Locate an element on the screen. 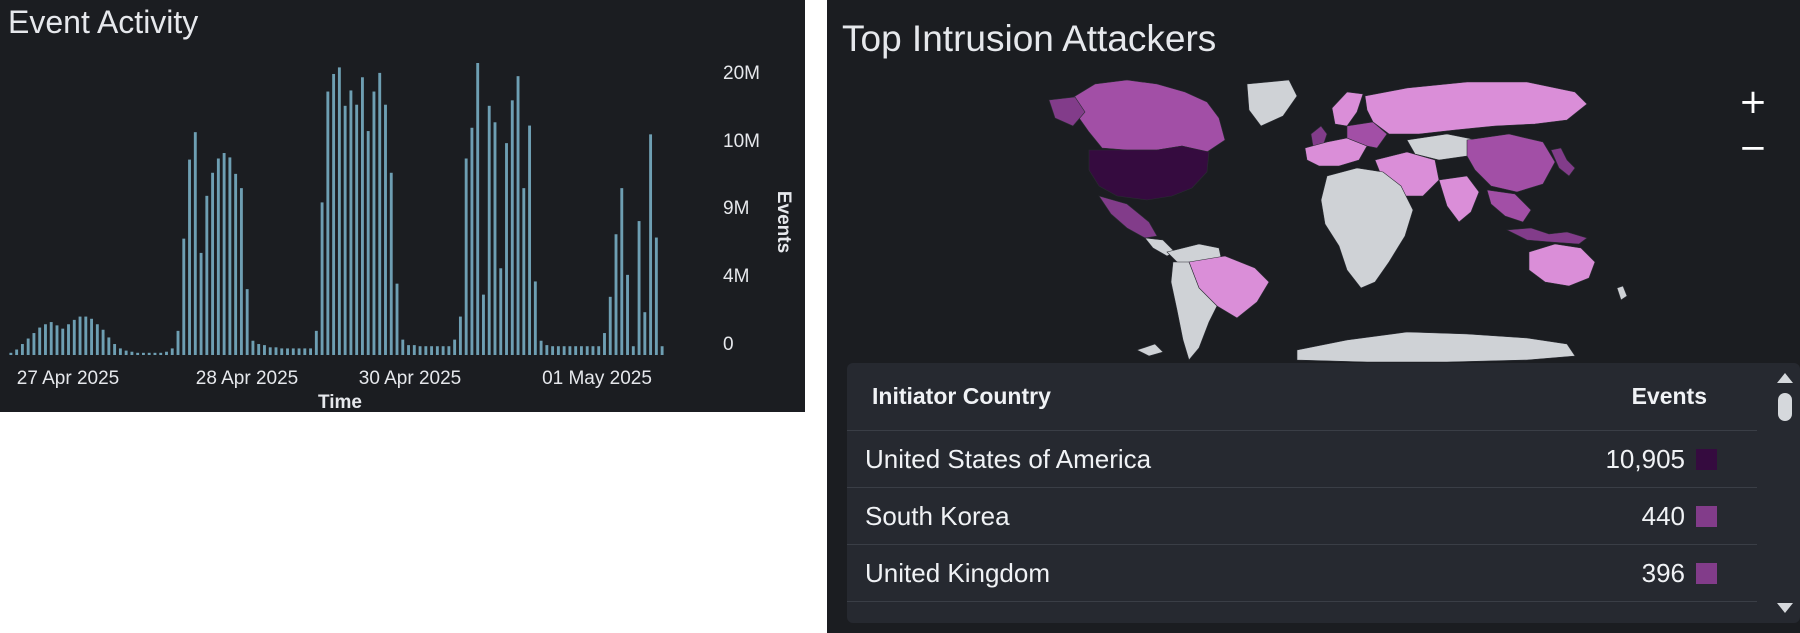 The width and height of the screenshot is (1800, 633). table-row: United States of America 10,905 is located at coordinates (1302, 459).